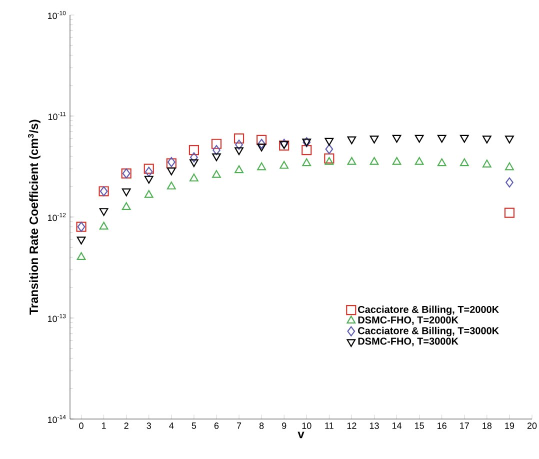 Image resolution: width=539 pixels, height=459 pixels. I want to click on x-tick-label: 0, so click(81, 425).